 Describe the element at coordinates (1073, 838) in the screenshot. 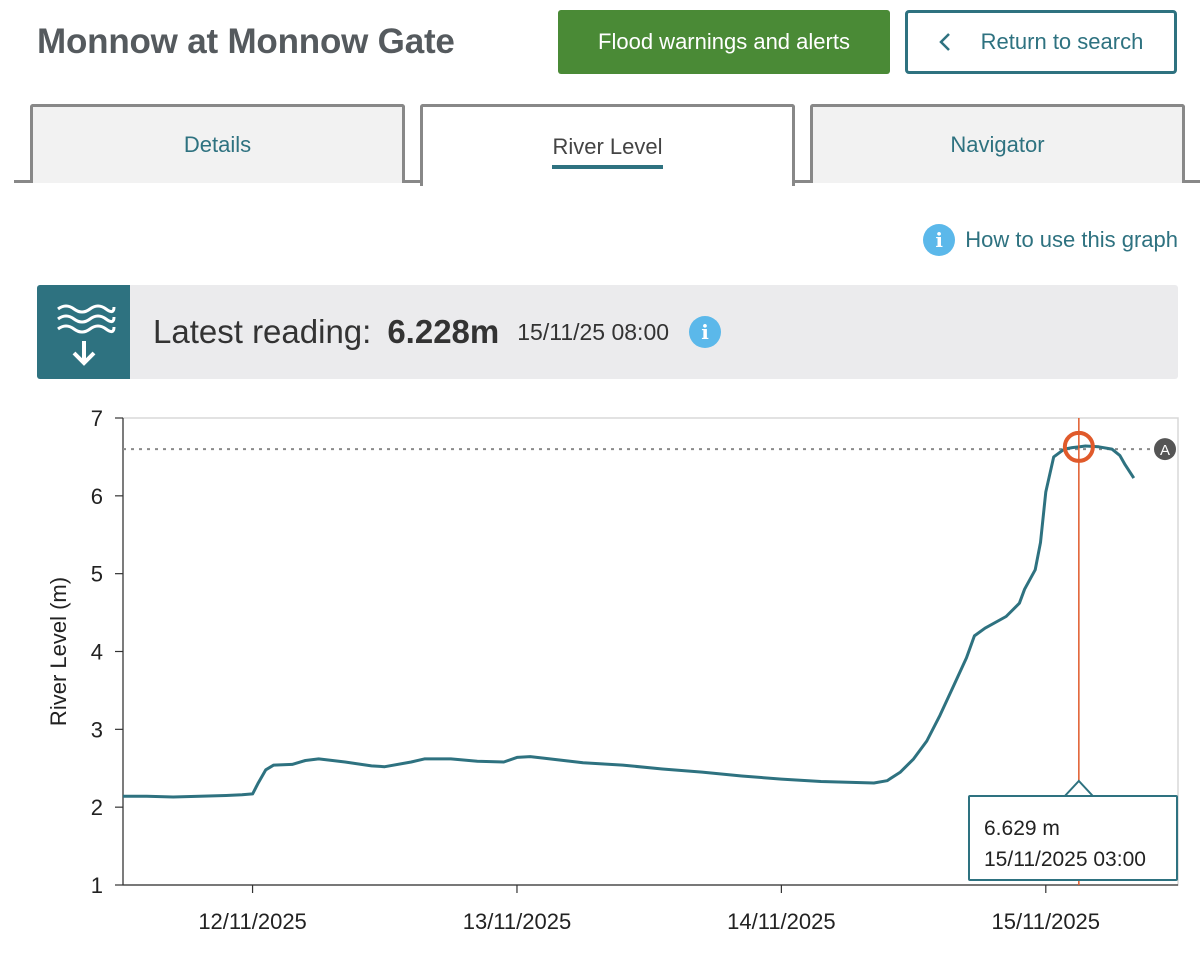

I see `chart-tooltip: 6.629 m 15/11/2025 03:00` at that location.